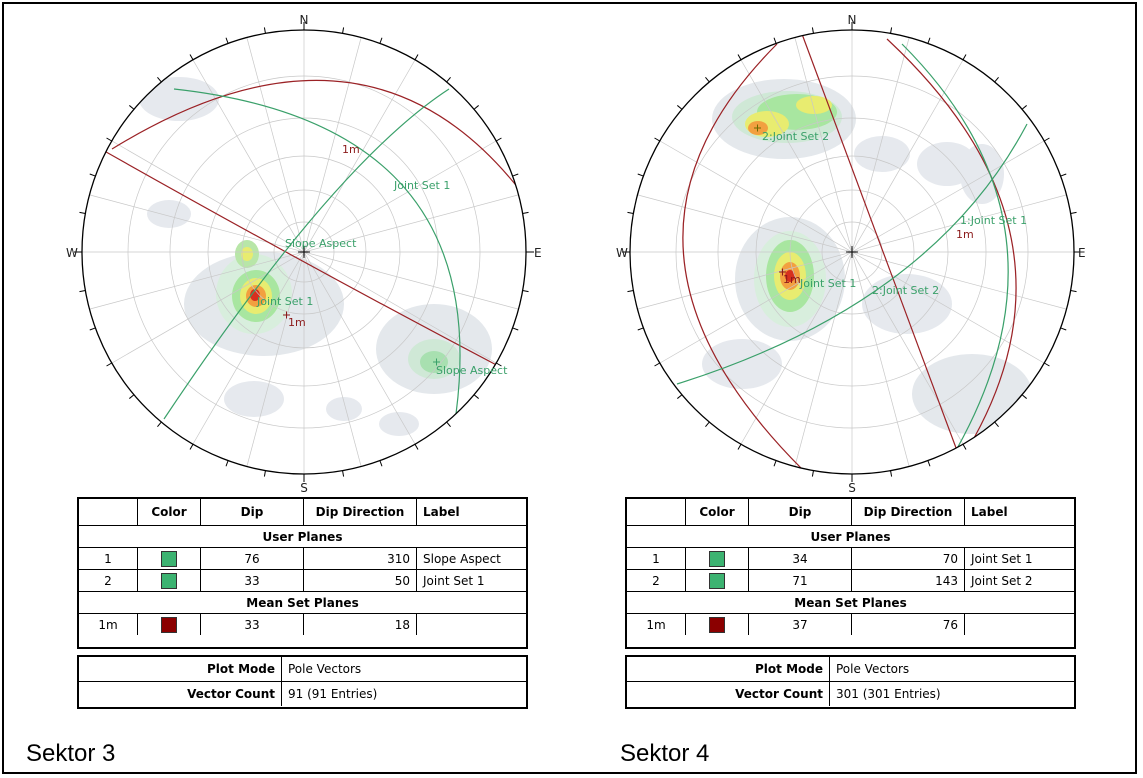  Describe the element at coordinates (800, 512) in the screenshot. I see `column-header: Dip` at that location.